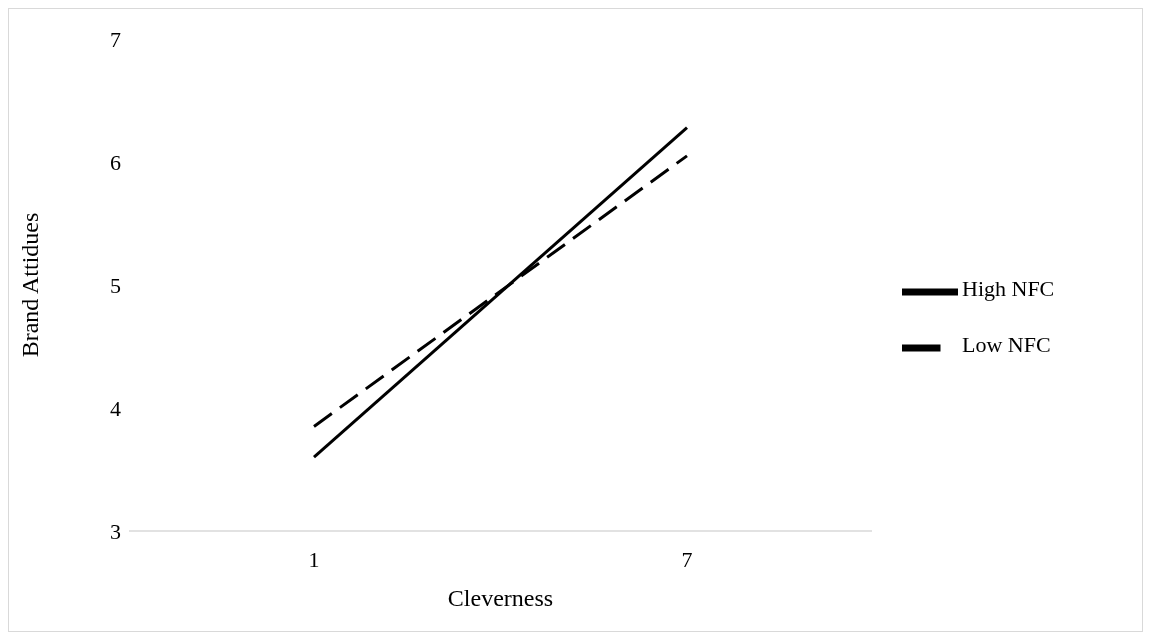 The image size is (1153, 642). Describe the element at coordinates (1006, 344) in the screenshot. I see `legend-label: Low NFC` at that location.